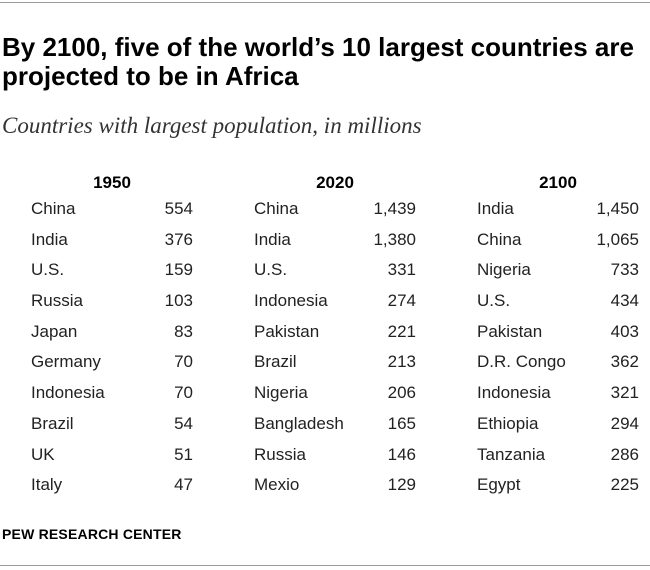 The image size is (650, 570). I want to click on population-value: 129, so click(401, 485).